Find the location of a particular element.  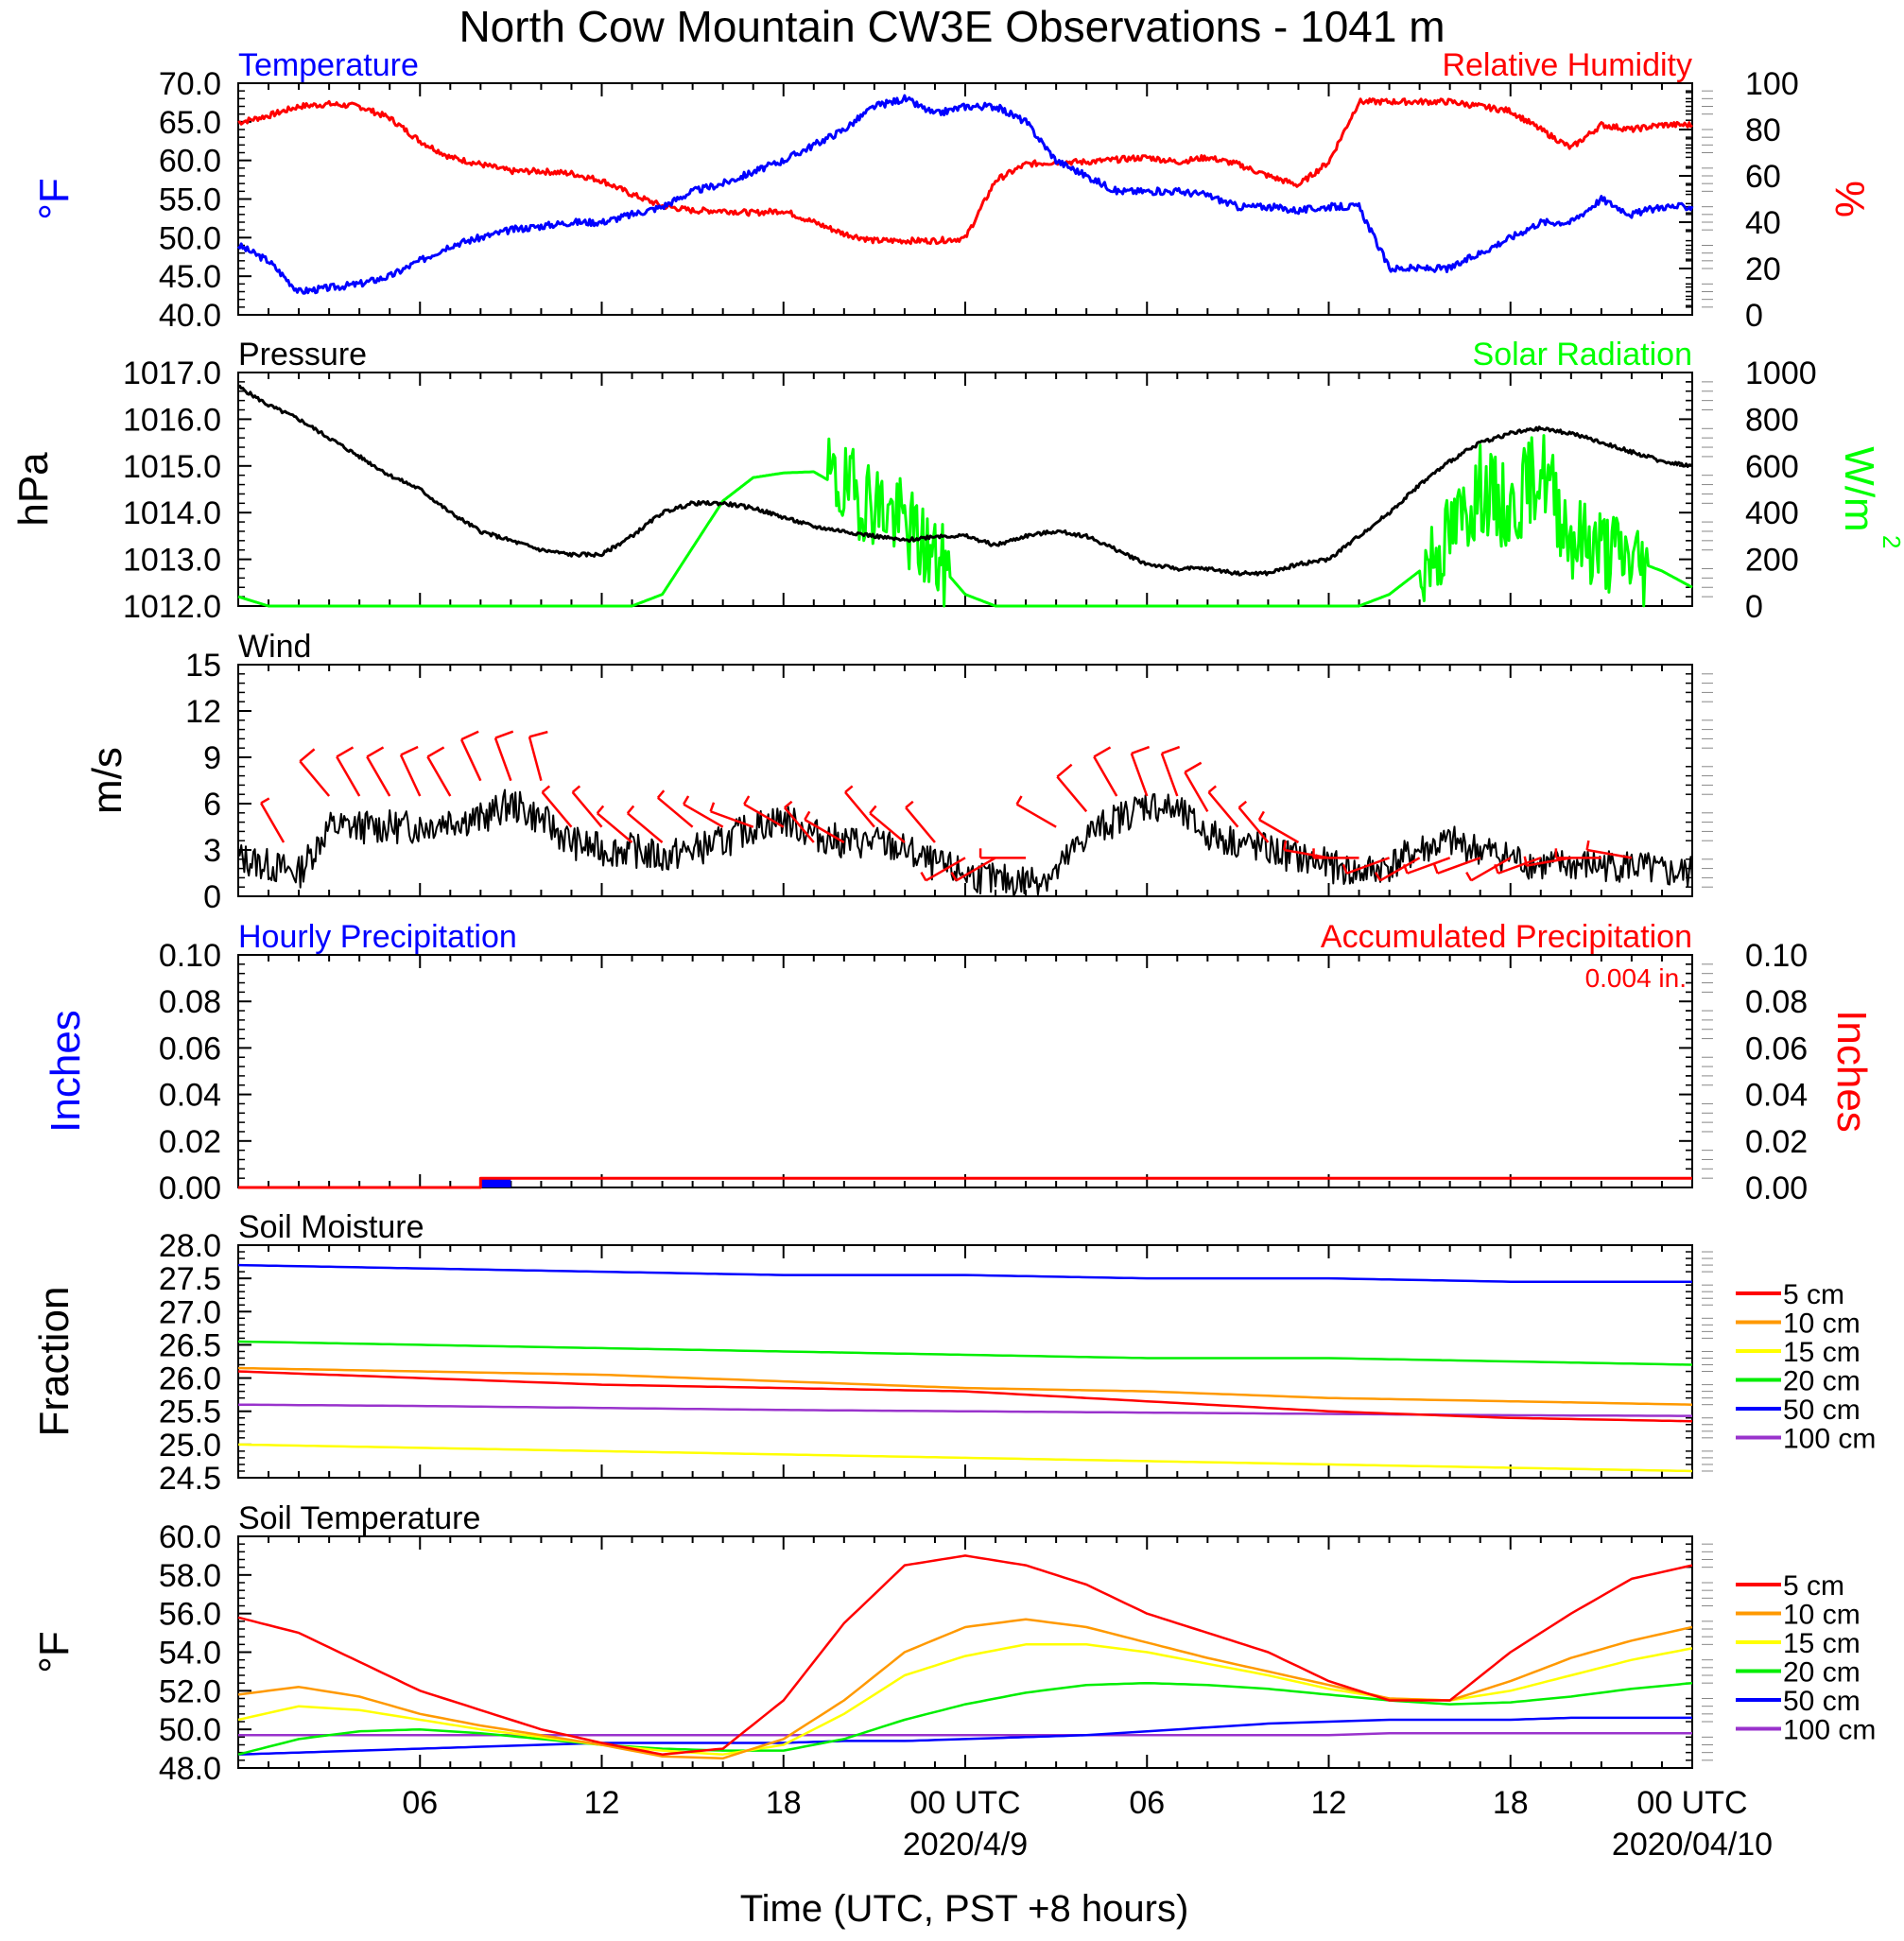

y-tick-label: 0.08 is located at coordinates (190, 1002).